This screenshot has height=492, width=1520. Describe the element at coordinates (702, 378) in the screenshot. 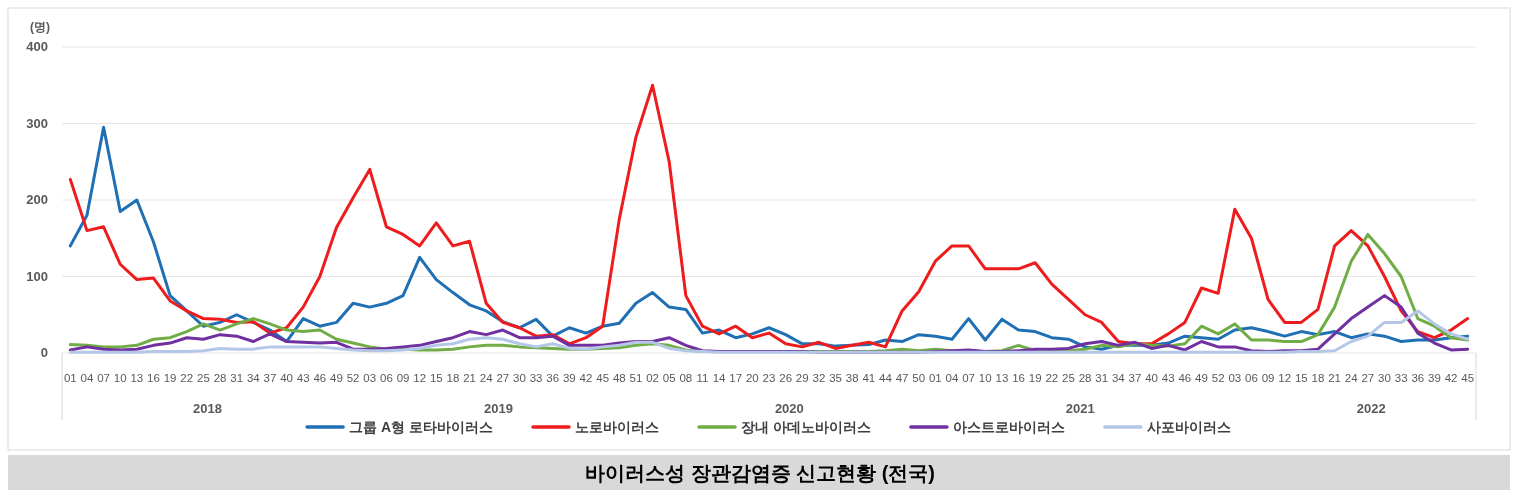

I see `x-tick-label: 11` at that location.